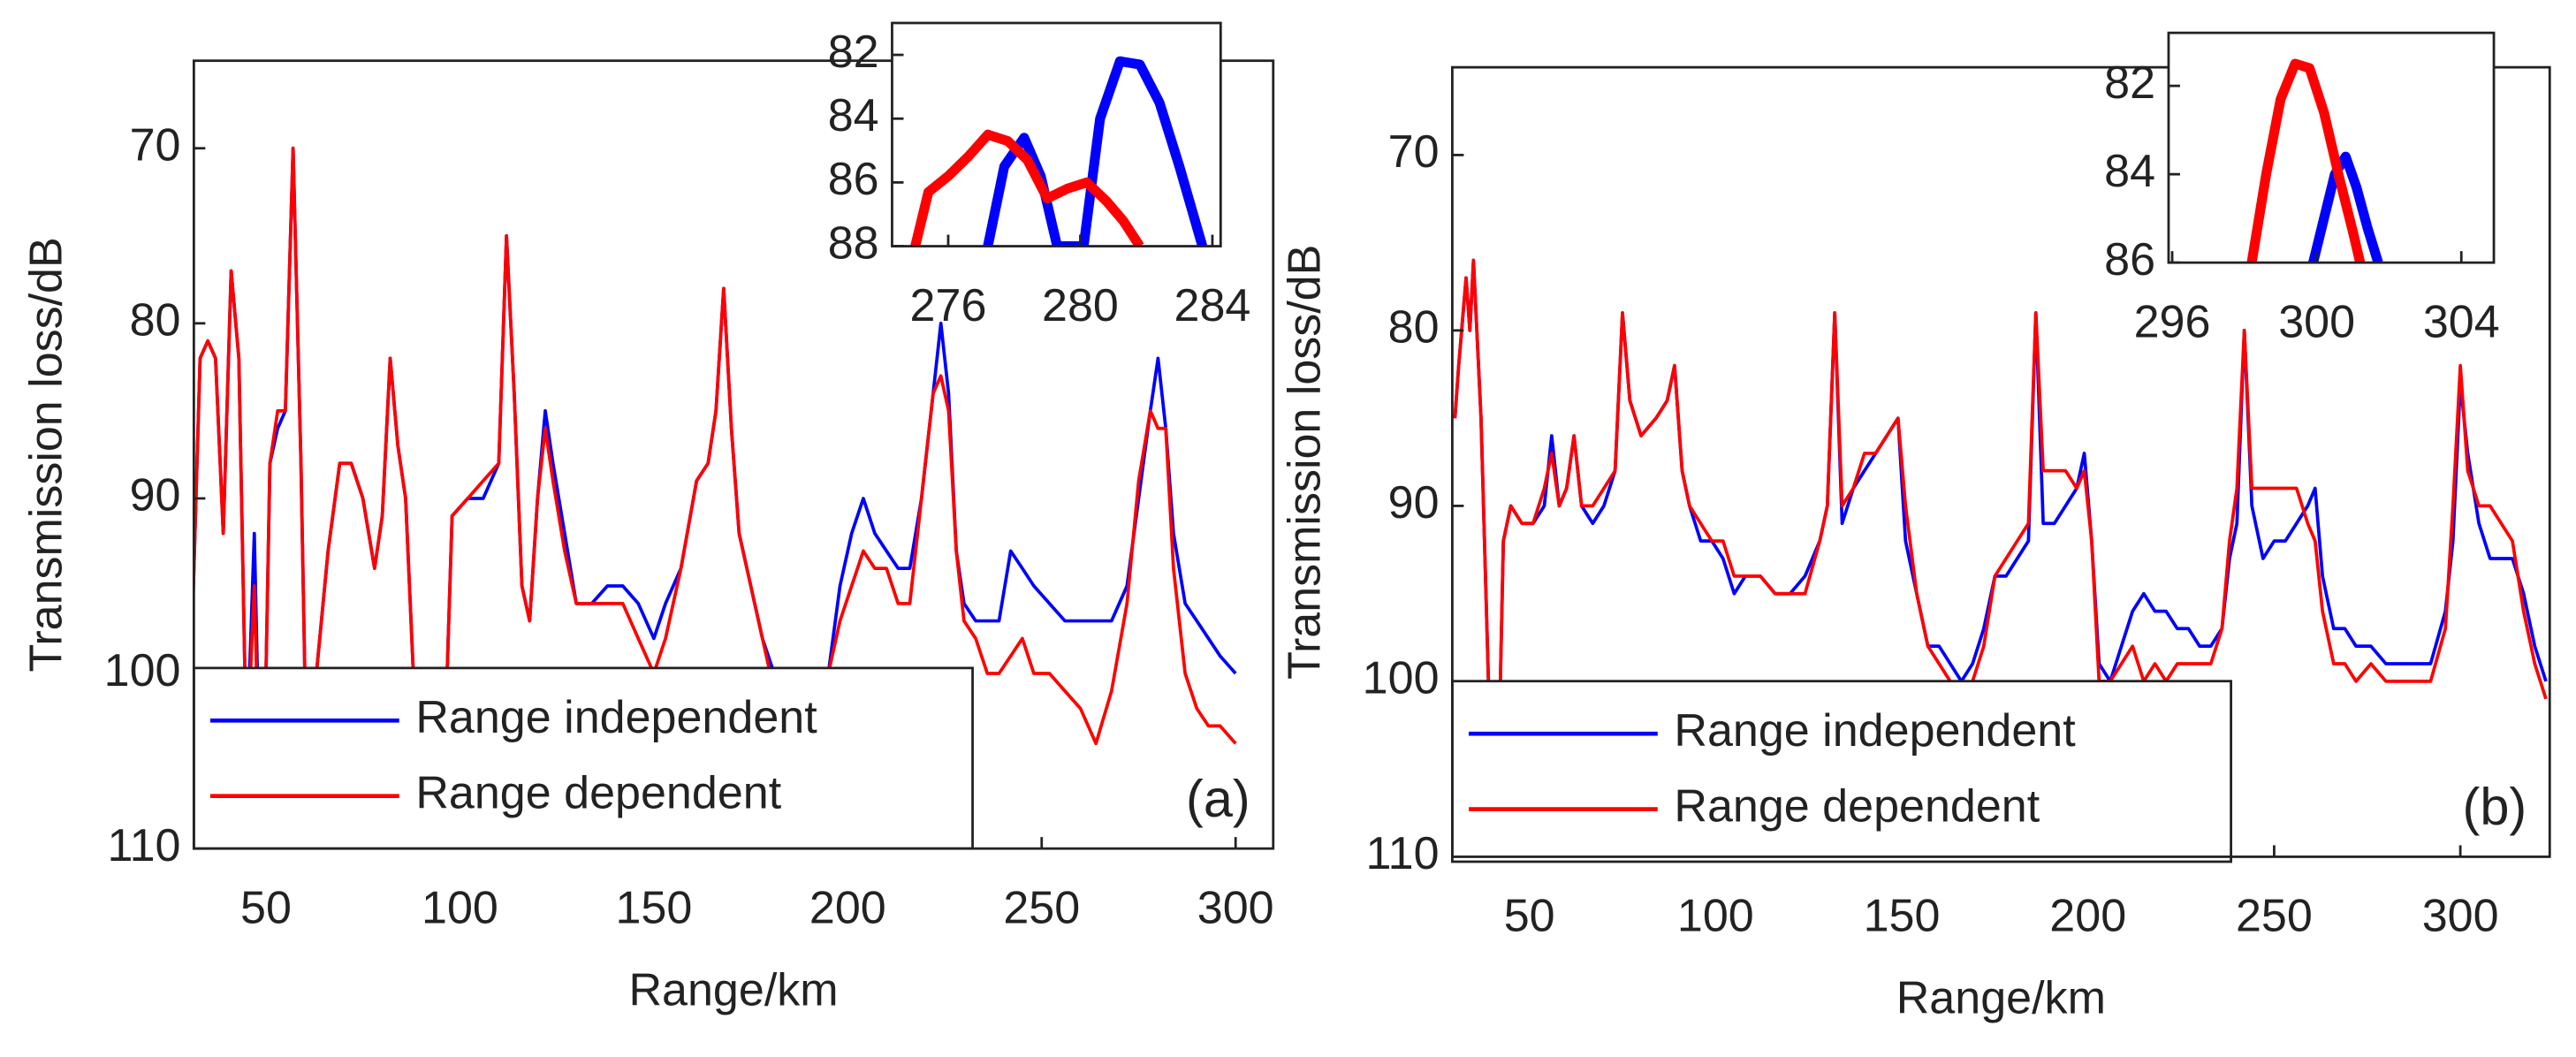 The image size is (2576, 1057). Describe the element at coordinates (2495, 806) in the screenshot. I see `panel-label: (b)` at that location.